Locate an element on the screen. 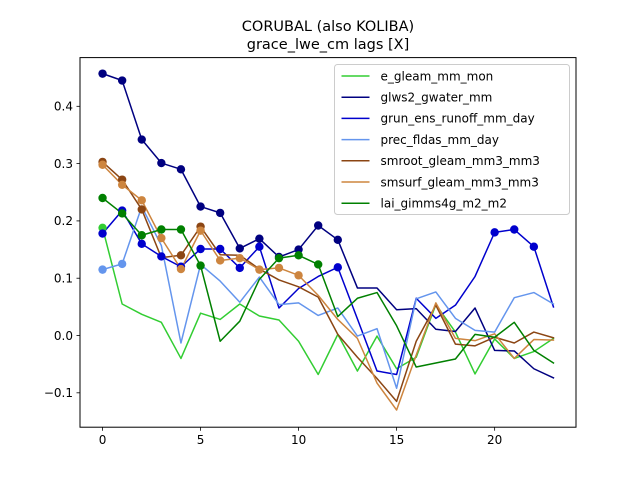 Image resolution: width=640 pixels, height=480 pixels. legend-label-lai_gimms4g_m2_m2: lai_gimms4g_m2_m2 is located at coordinates (444, 204).